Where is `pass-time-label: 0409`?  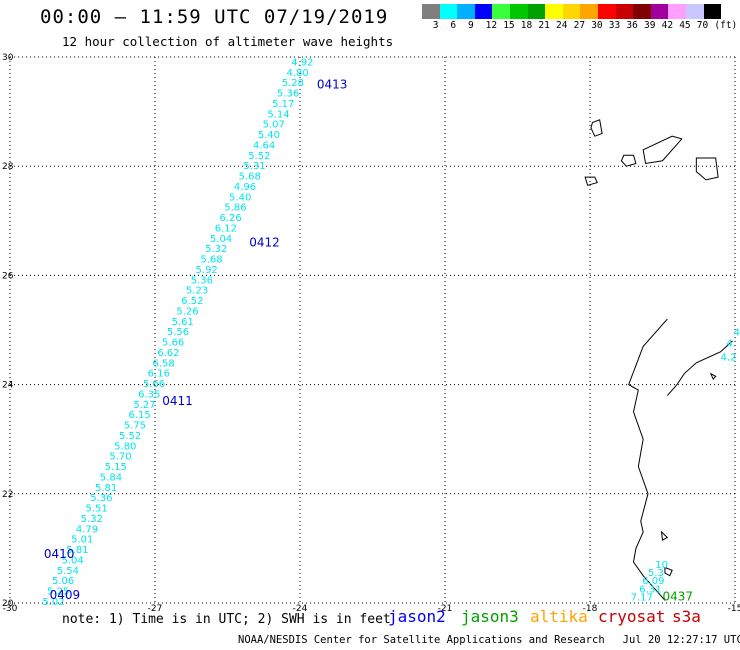 pass-time-label: 0409 is located at coordinates (65, 595).